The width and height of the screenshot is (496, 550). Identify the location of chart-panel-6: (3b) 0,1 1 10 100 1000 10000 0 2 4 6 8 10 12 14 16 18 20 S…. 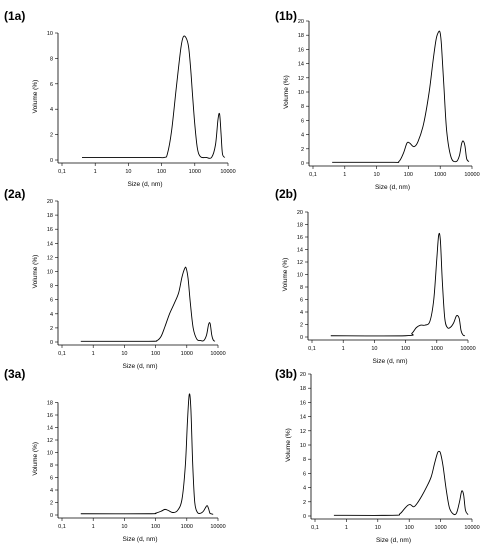
(377, 455).